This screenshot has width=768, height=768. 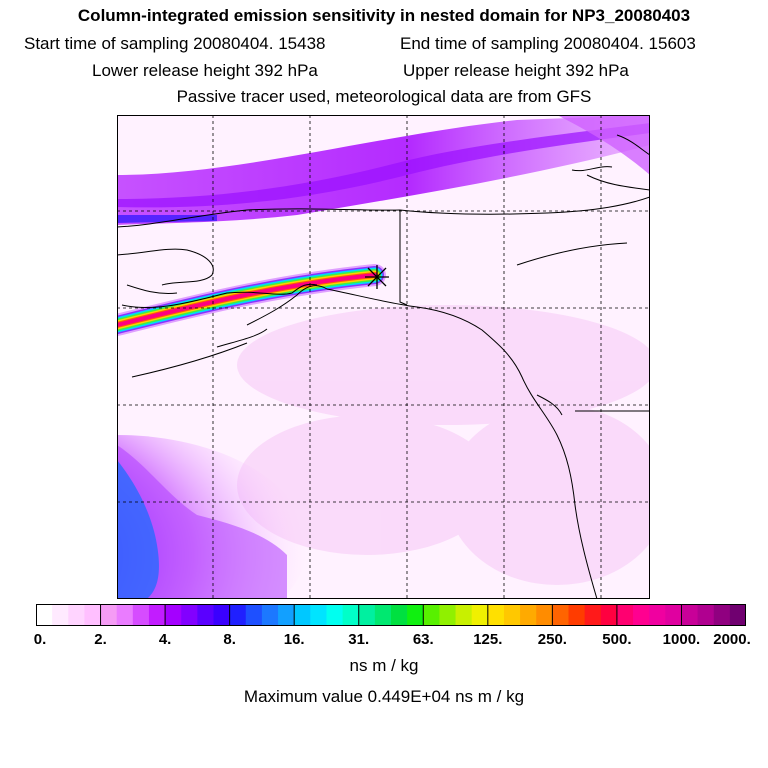 I want to click on release-plume, so click(x=251, y=300).